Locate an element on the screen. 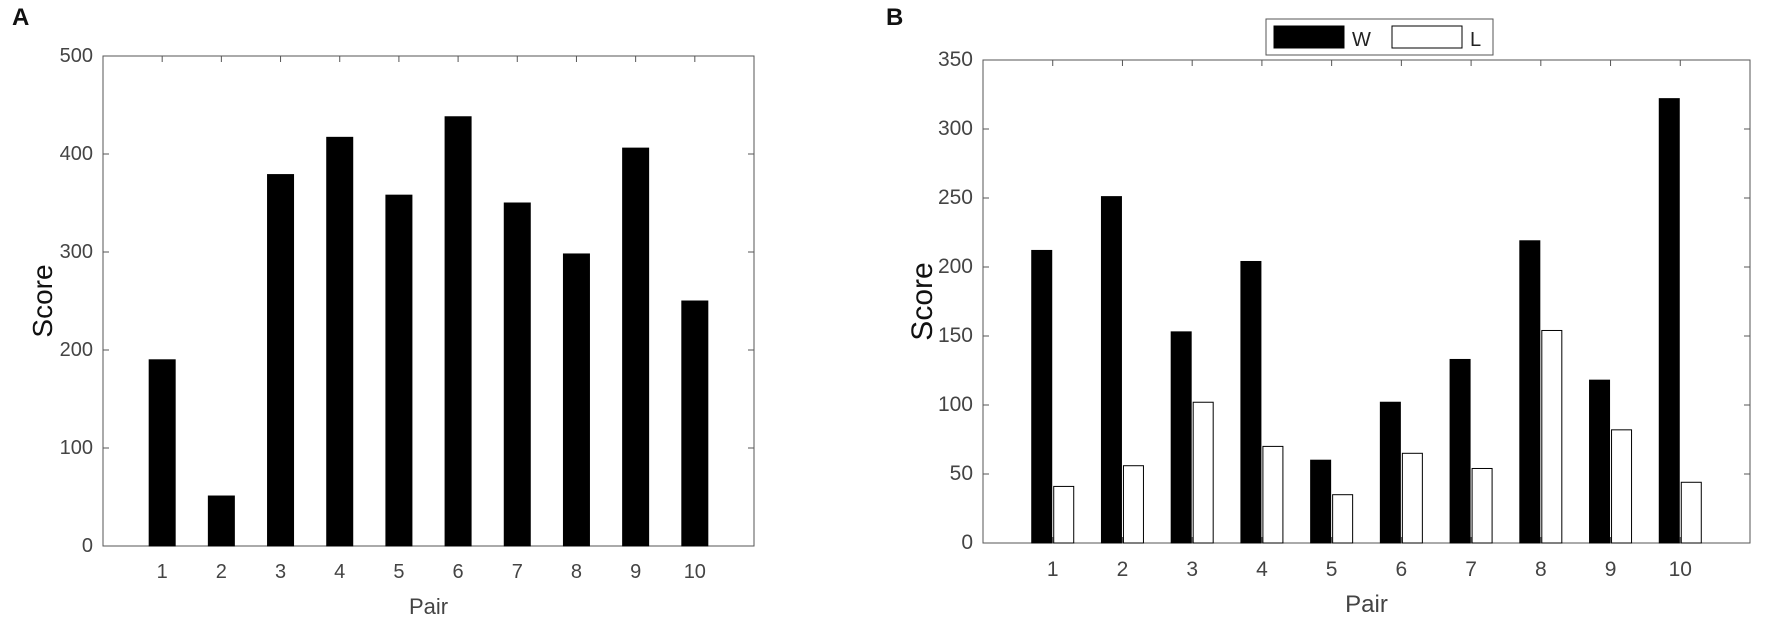  y-tick-label: 400 is located at coordinates (76, 154).